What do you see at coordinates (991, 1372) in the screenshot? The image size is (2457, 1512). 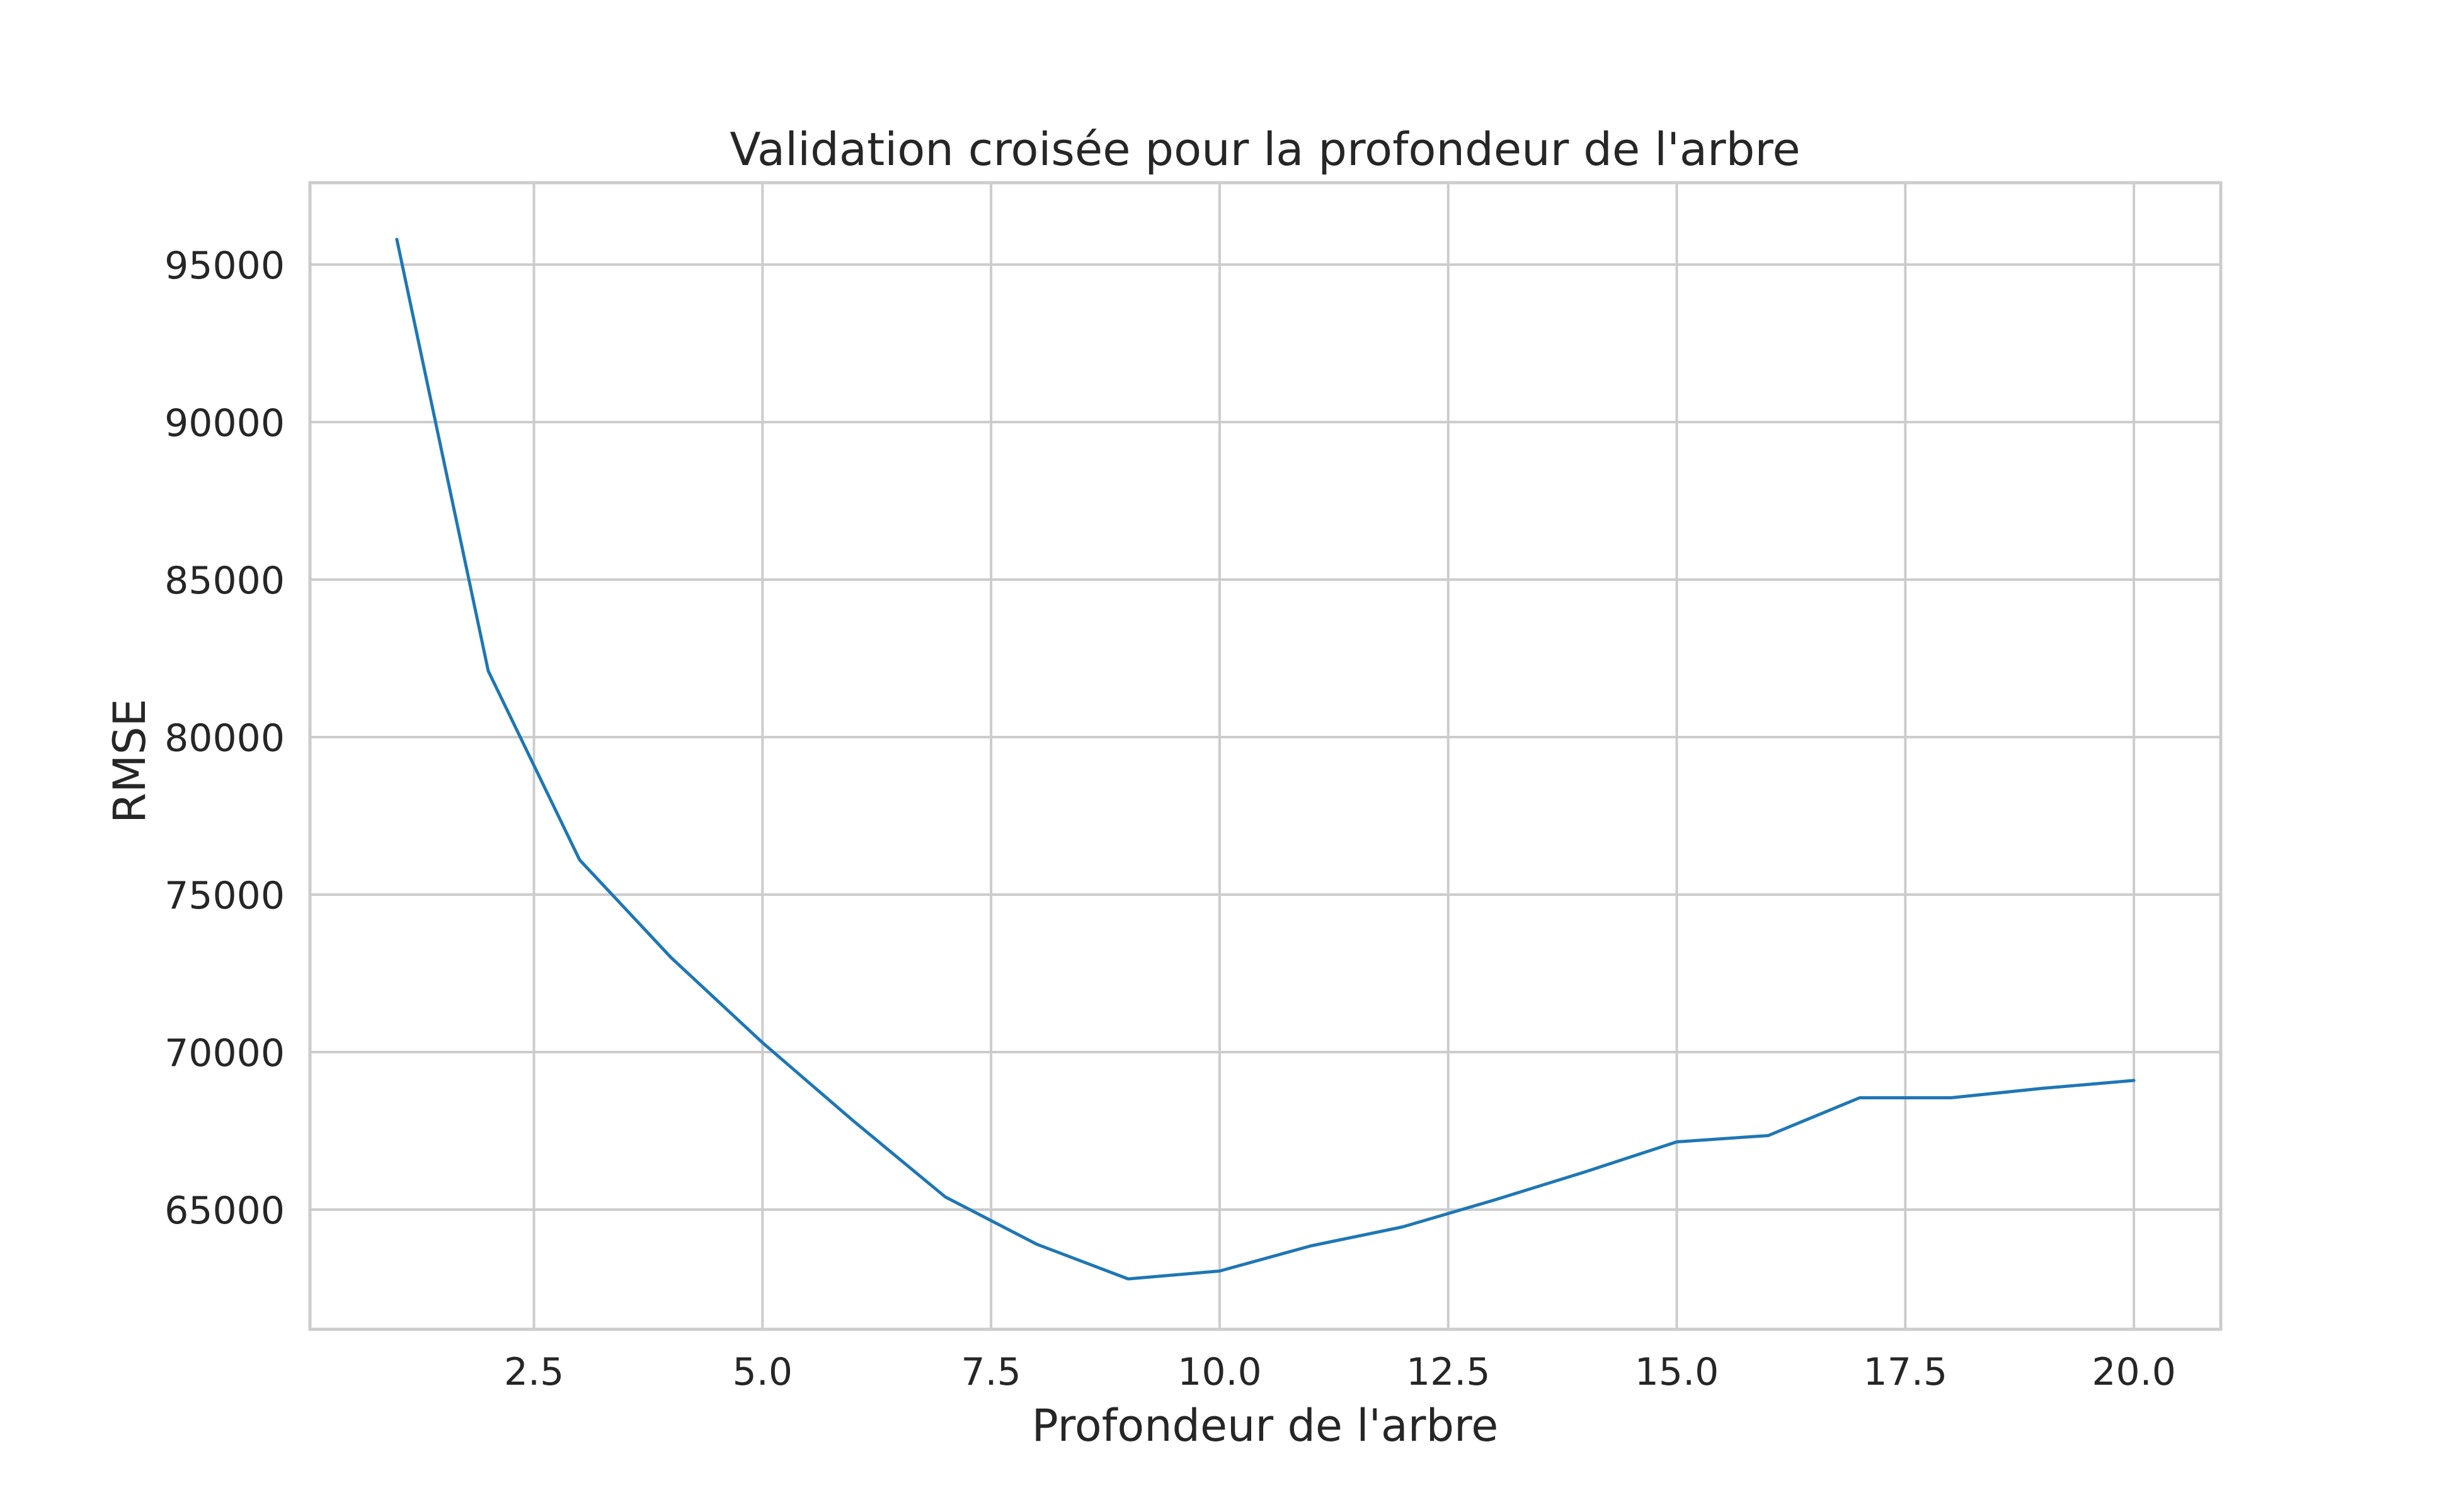 I see `x-tick-label: 7.5` at bounding box center [991, 1372].